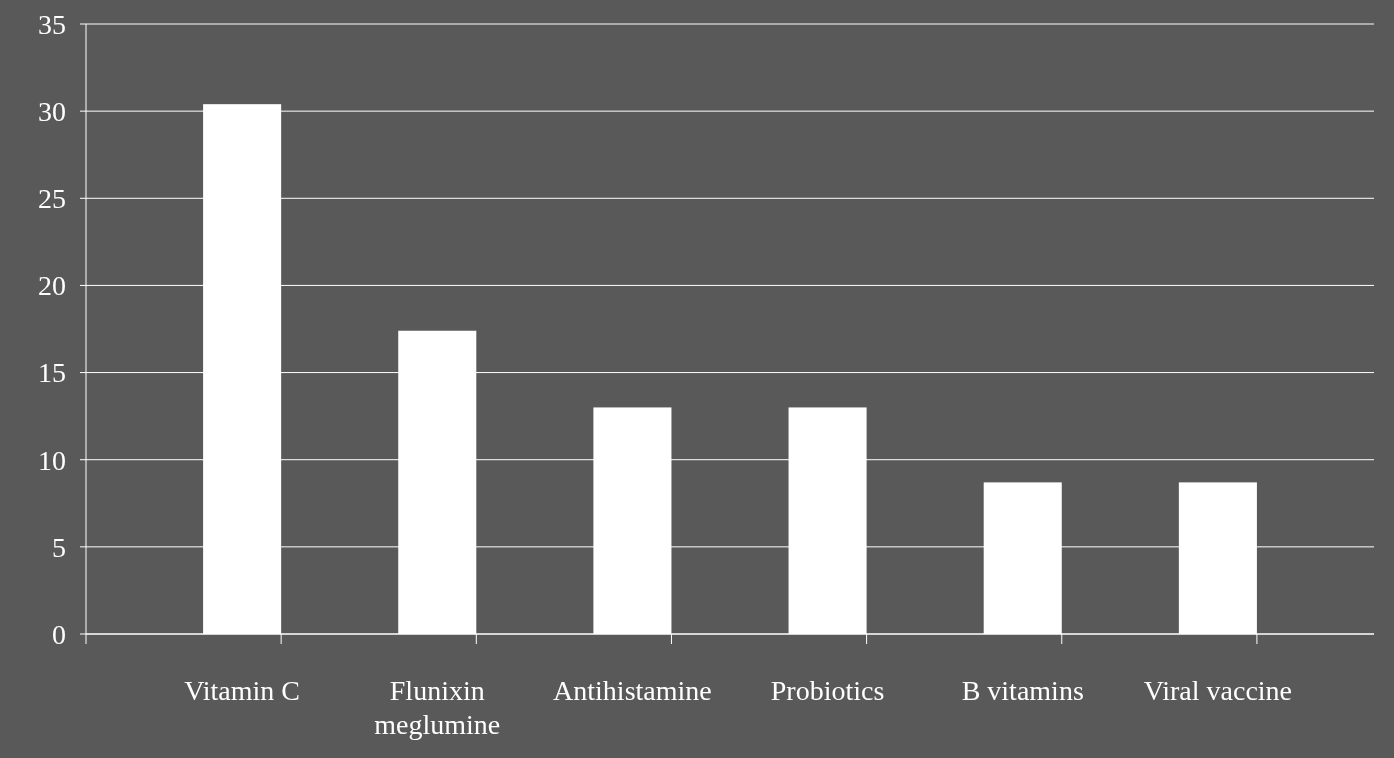  What do you see at coordinates (59, 547) in the screenshot?
I see `y-tick-label: 5` at bounding box center [59, 547].